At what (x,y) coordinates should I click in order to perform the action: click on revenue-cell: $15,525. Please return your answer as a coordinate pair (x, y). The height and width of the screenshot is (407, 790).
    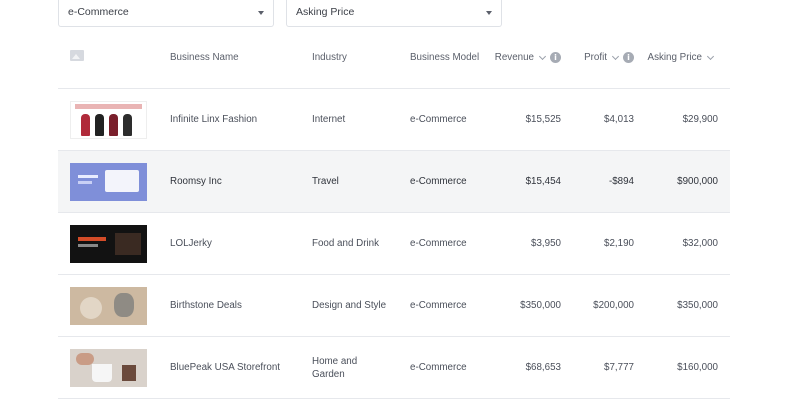
    Looking at the image, I should click on (543, 119).